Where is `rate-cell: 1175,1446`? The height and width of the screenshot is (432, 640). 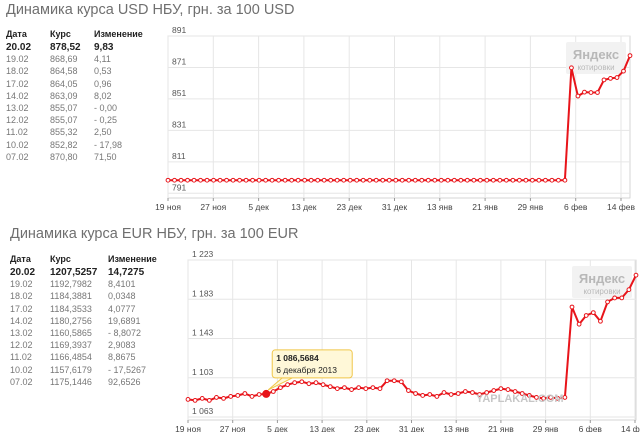
rate-cell: 1175,1446 is located at coordinates (71, 381).